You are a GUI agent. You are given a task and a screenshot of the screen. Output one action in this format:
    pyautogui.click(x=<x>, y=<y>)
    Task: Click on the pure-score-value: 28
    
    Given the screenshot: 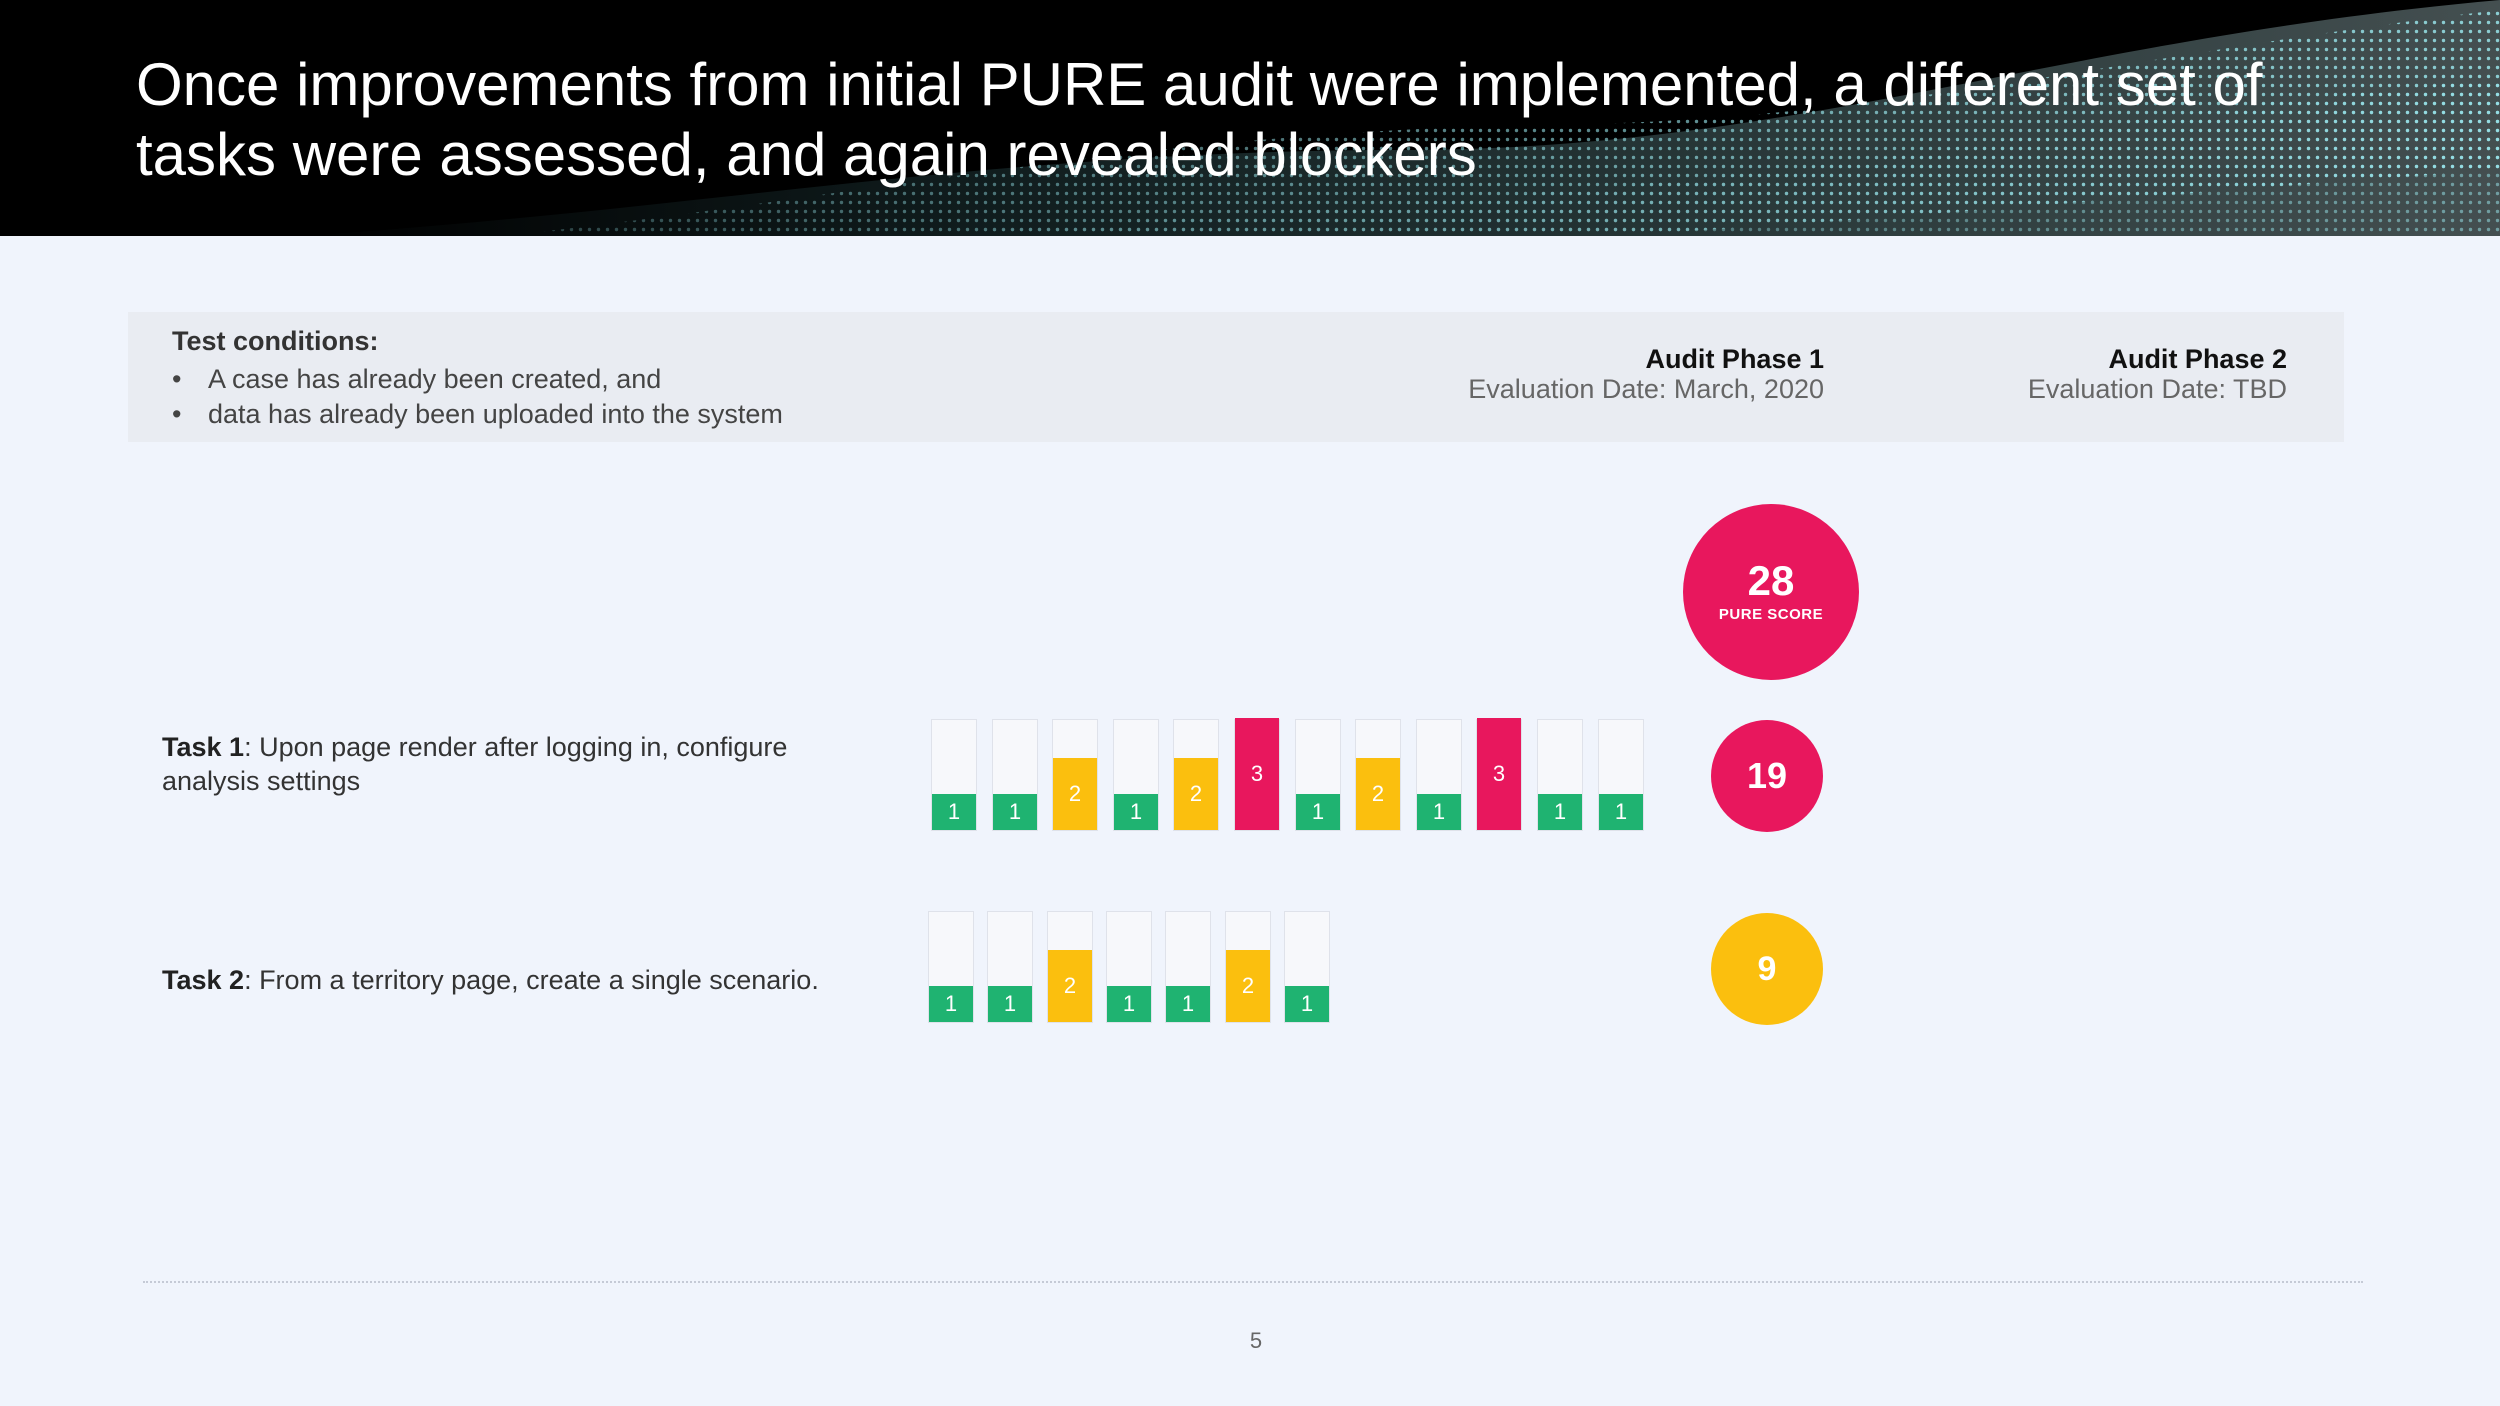 What is the action you would take?
    pyautogui.click(x=1771, y=580)
    